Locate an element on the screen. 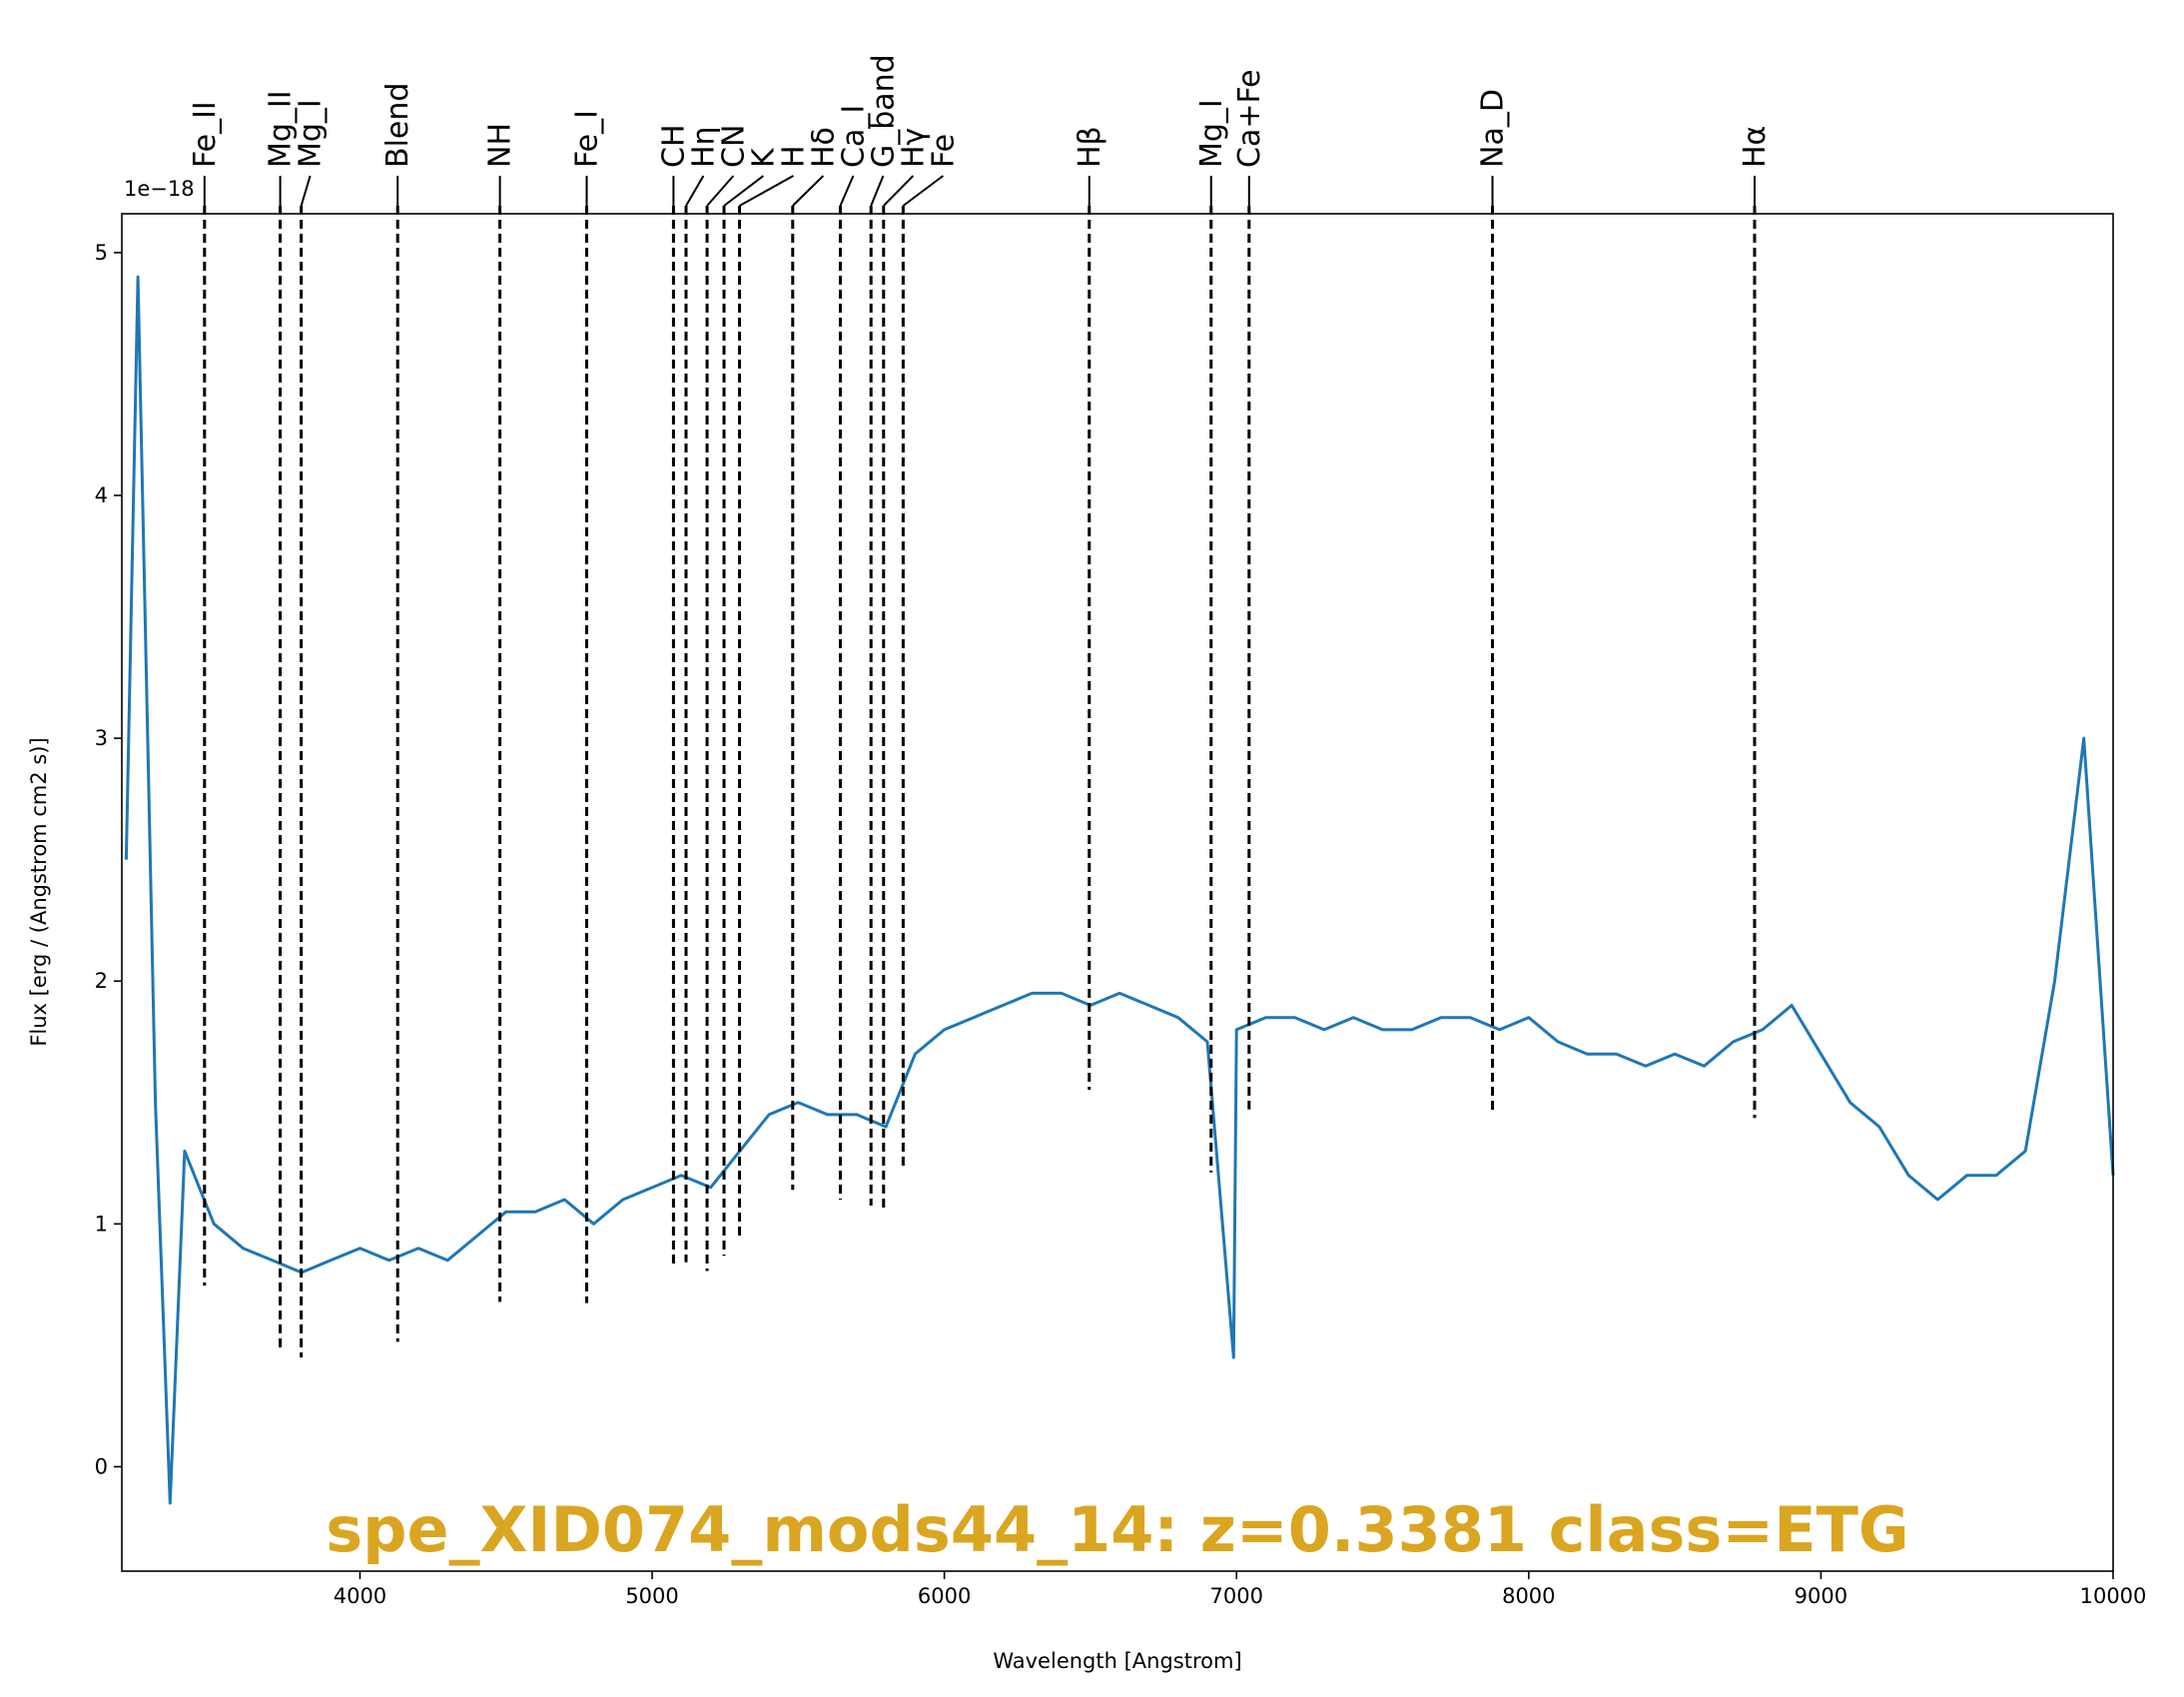  line-label: Ca+Fe is located at coordinates (1249, 118).